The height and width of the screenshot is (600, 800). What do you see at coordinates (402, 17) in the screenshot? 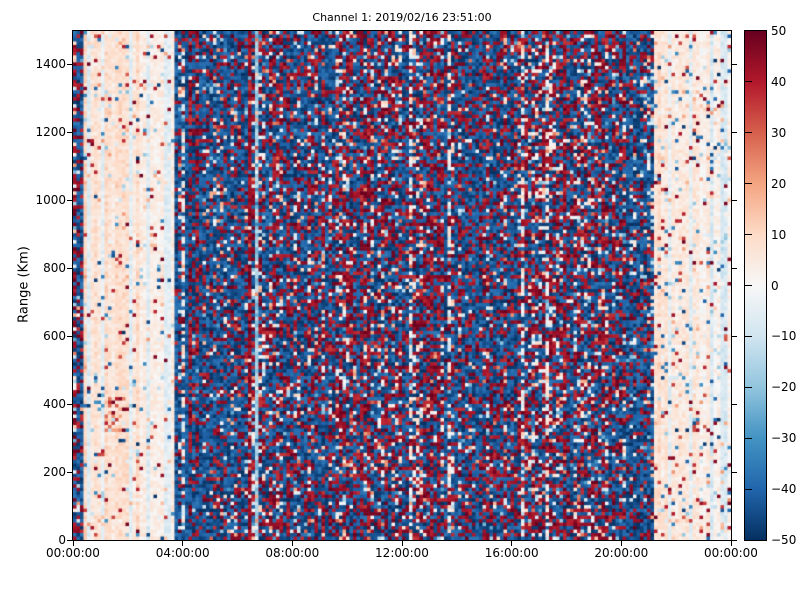
I see `plot-title: Channel 1: 2019/02/16 23:51:00` at bounding box center [402, 17].